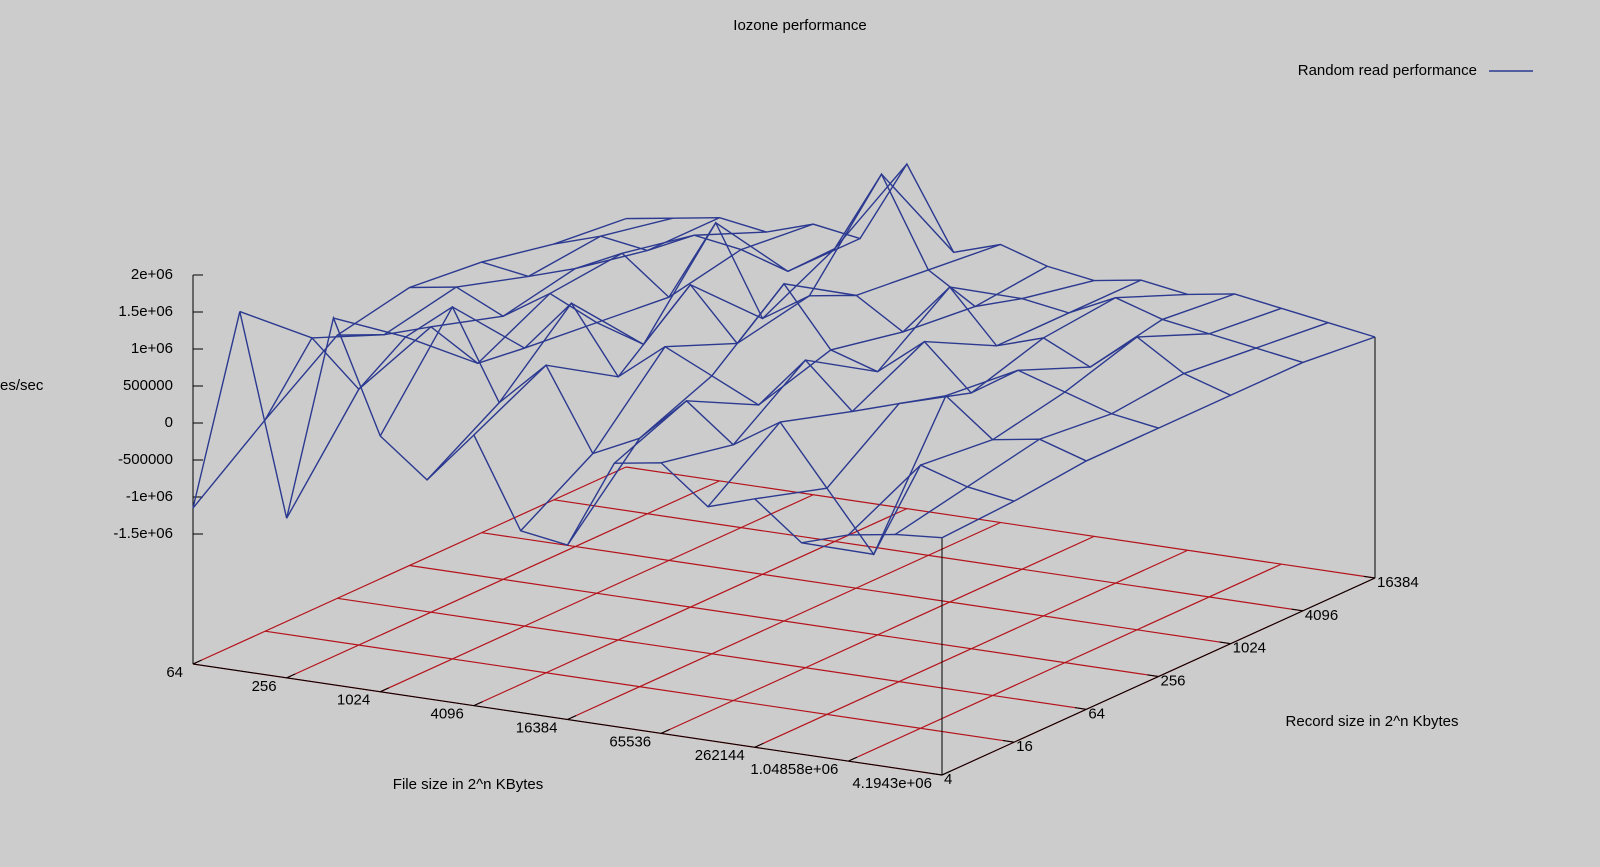 The height and width of the screenshot is (867, 1600). What do you see at coordinates (1372, 721) in the screenshot?
I see `y-axis-label: Record size in 2^n Kbytes` at bounding box center [1372, 721].